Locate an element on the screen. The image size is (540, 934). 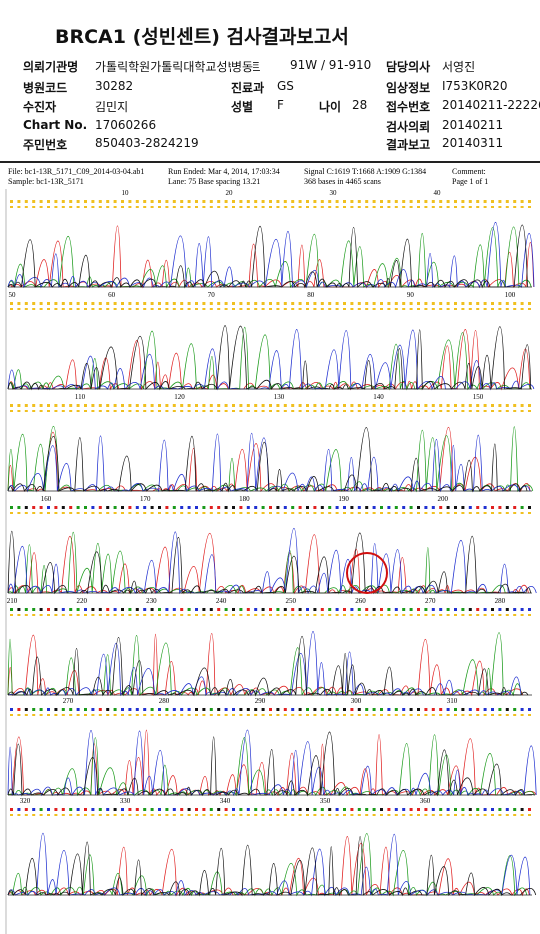
position-label: 30 is located at coordinates (334, 193).